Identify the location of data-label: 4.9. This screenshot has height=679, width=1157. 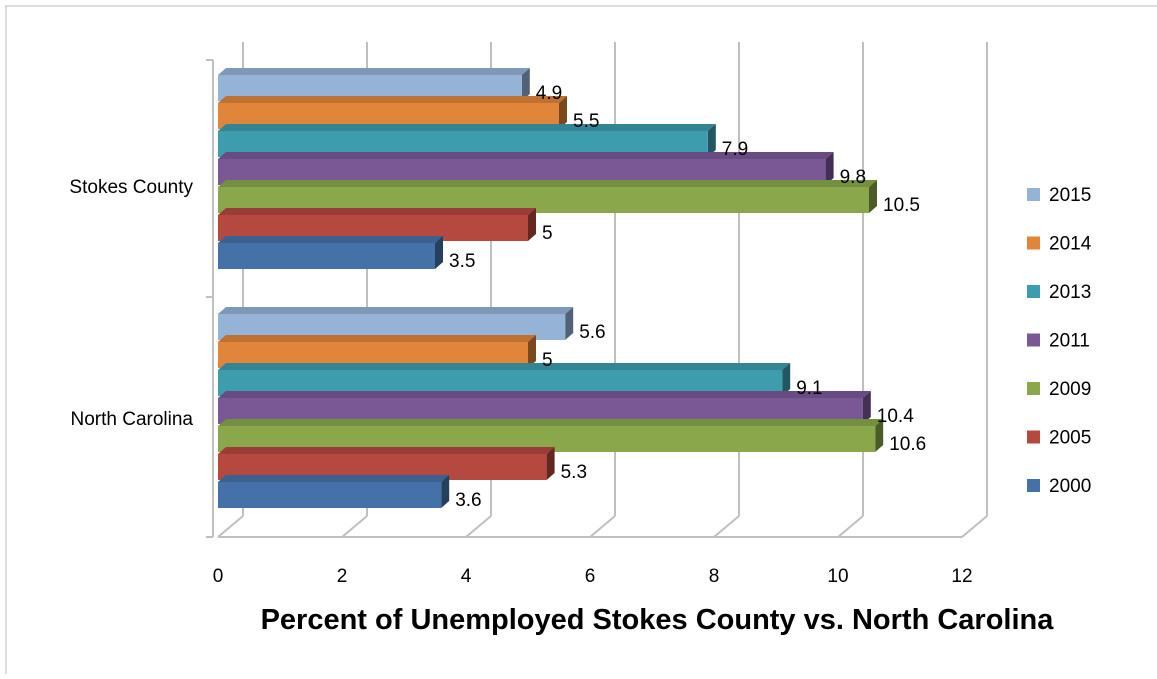
(549, 93).